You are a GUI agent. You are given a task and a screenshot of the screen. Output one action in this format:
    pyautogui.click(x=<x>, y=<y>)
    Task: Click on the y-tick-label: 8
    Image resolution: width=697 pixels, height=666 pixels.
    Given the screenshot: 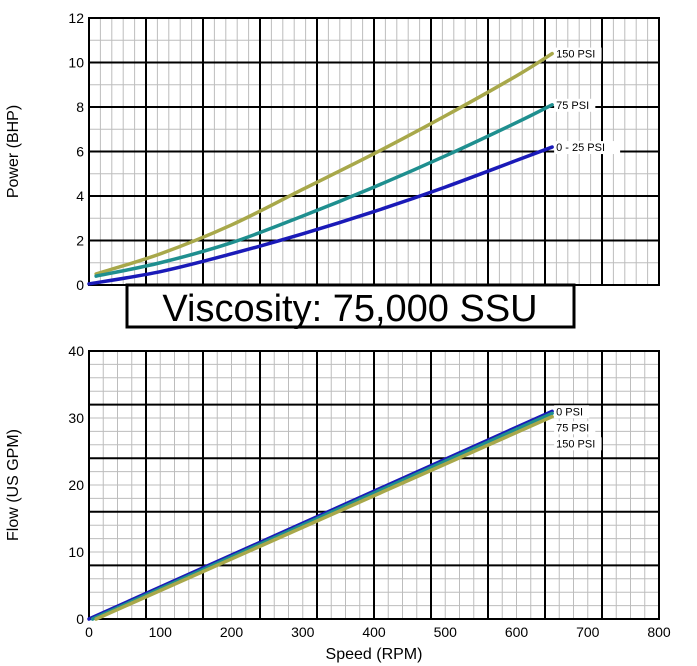 What is the action you would take?
    pyautogui.click(x=80, y=107)
    